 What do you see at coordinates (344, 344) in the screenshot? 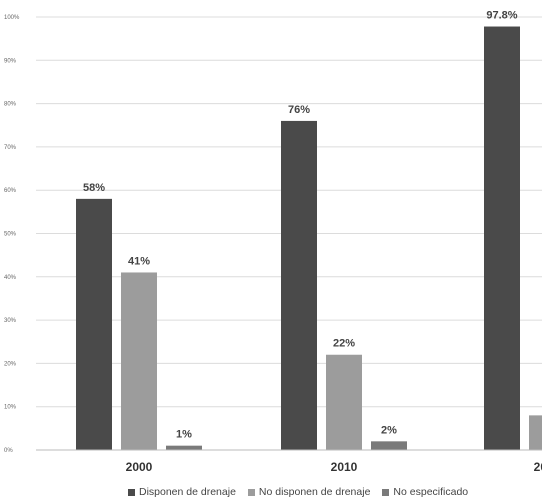
I see `data-label: 22%` at bounding box center [344, 344].